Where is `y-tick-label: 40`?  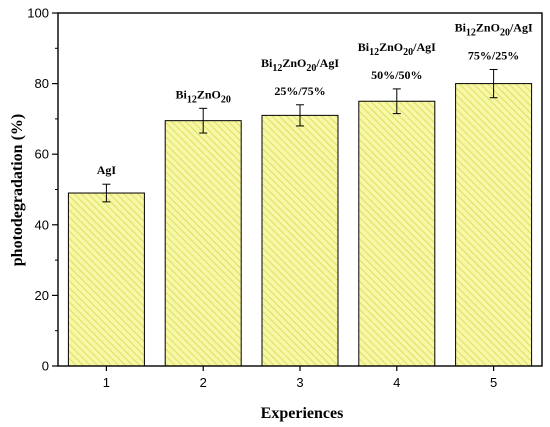
y-tick-label: 40 is located at coordinates (42, 224).